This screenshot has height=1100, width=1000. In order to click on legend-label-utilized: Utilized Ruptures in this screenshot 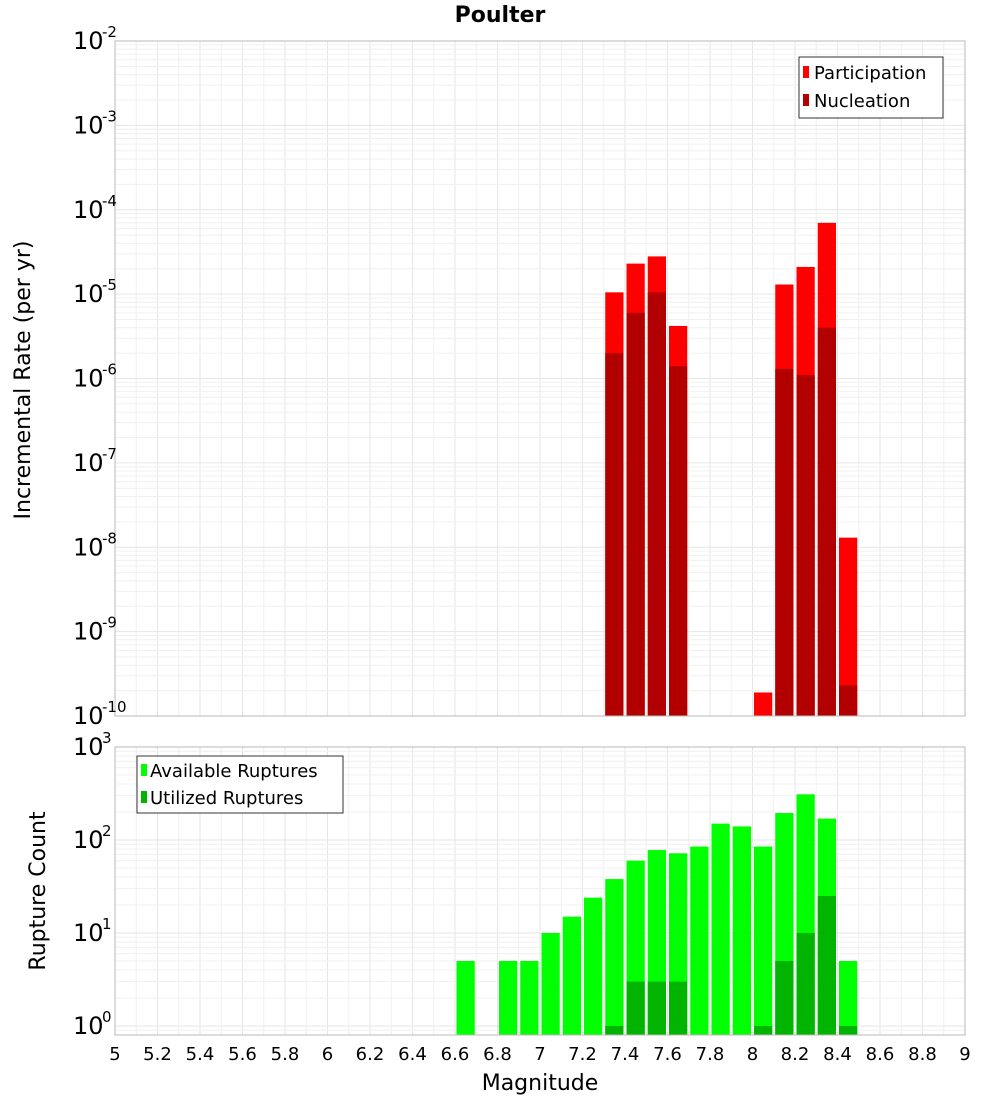, I will do `click(226, 798)`.